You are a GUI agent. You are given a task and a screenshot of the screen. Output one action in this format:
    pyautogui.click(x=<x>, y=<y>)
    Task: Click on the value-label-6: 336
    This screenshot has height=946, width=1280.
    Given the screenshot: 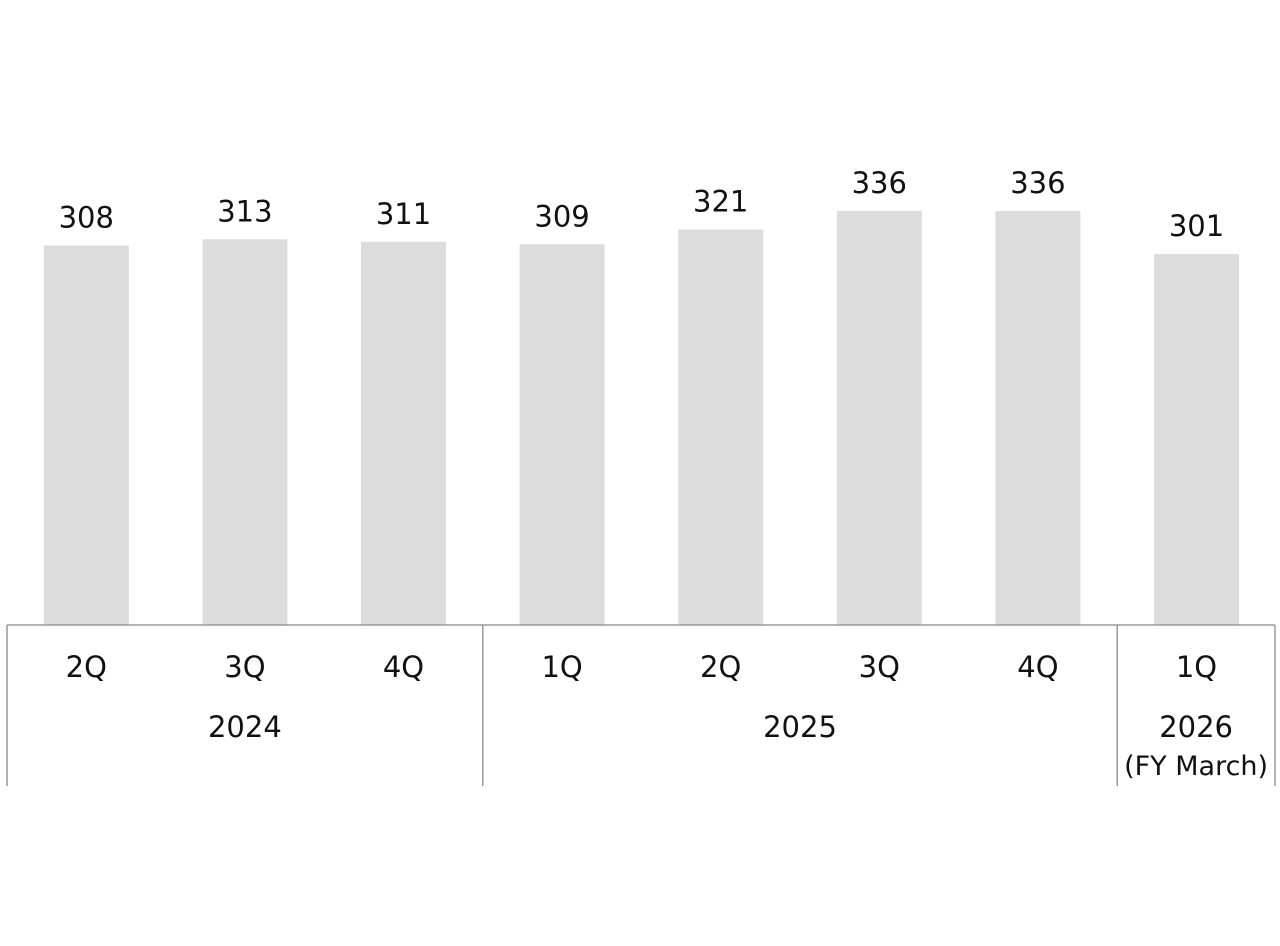 What is the action you would take?
    pyautogui.click(x=1037, y=183)
    